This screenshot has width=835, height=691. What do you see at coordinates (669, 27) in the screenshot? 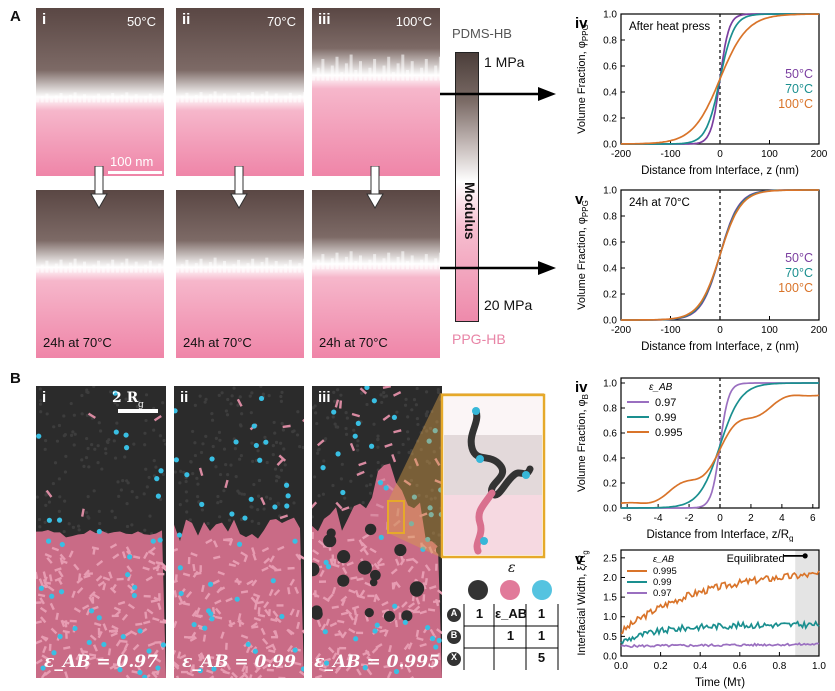
I see `plot-annotation: After heat press` at bounding box center [669, 27].